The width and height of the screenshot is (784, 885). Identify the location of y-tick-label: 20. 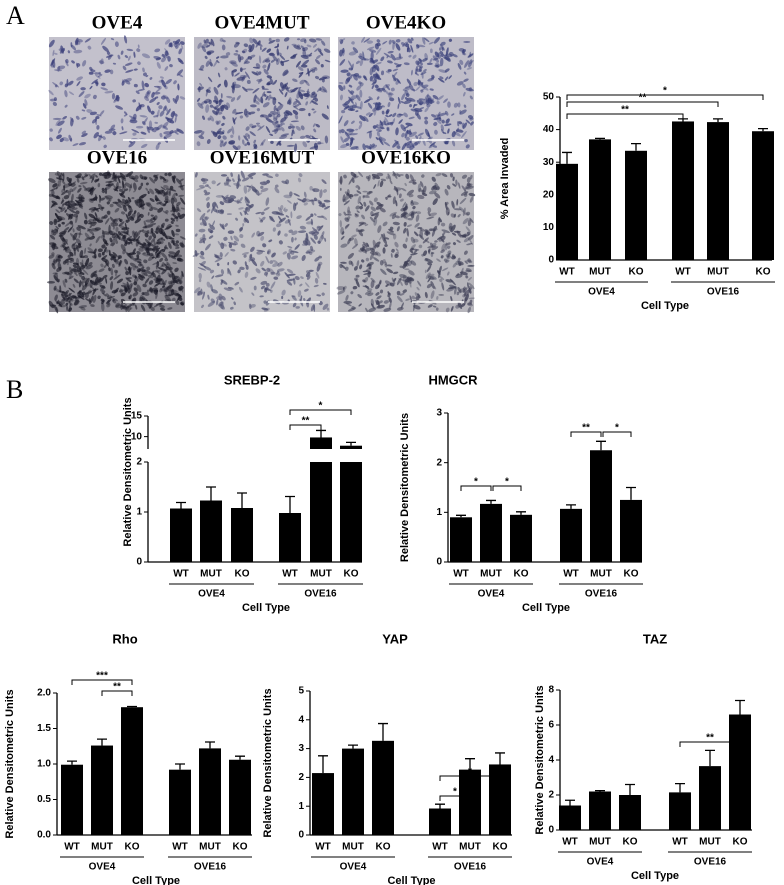
(549, 194).